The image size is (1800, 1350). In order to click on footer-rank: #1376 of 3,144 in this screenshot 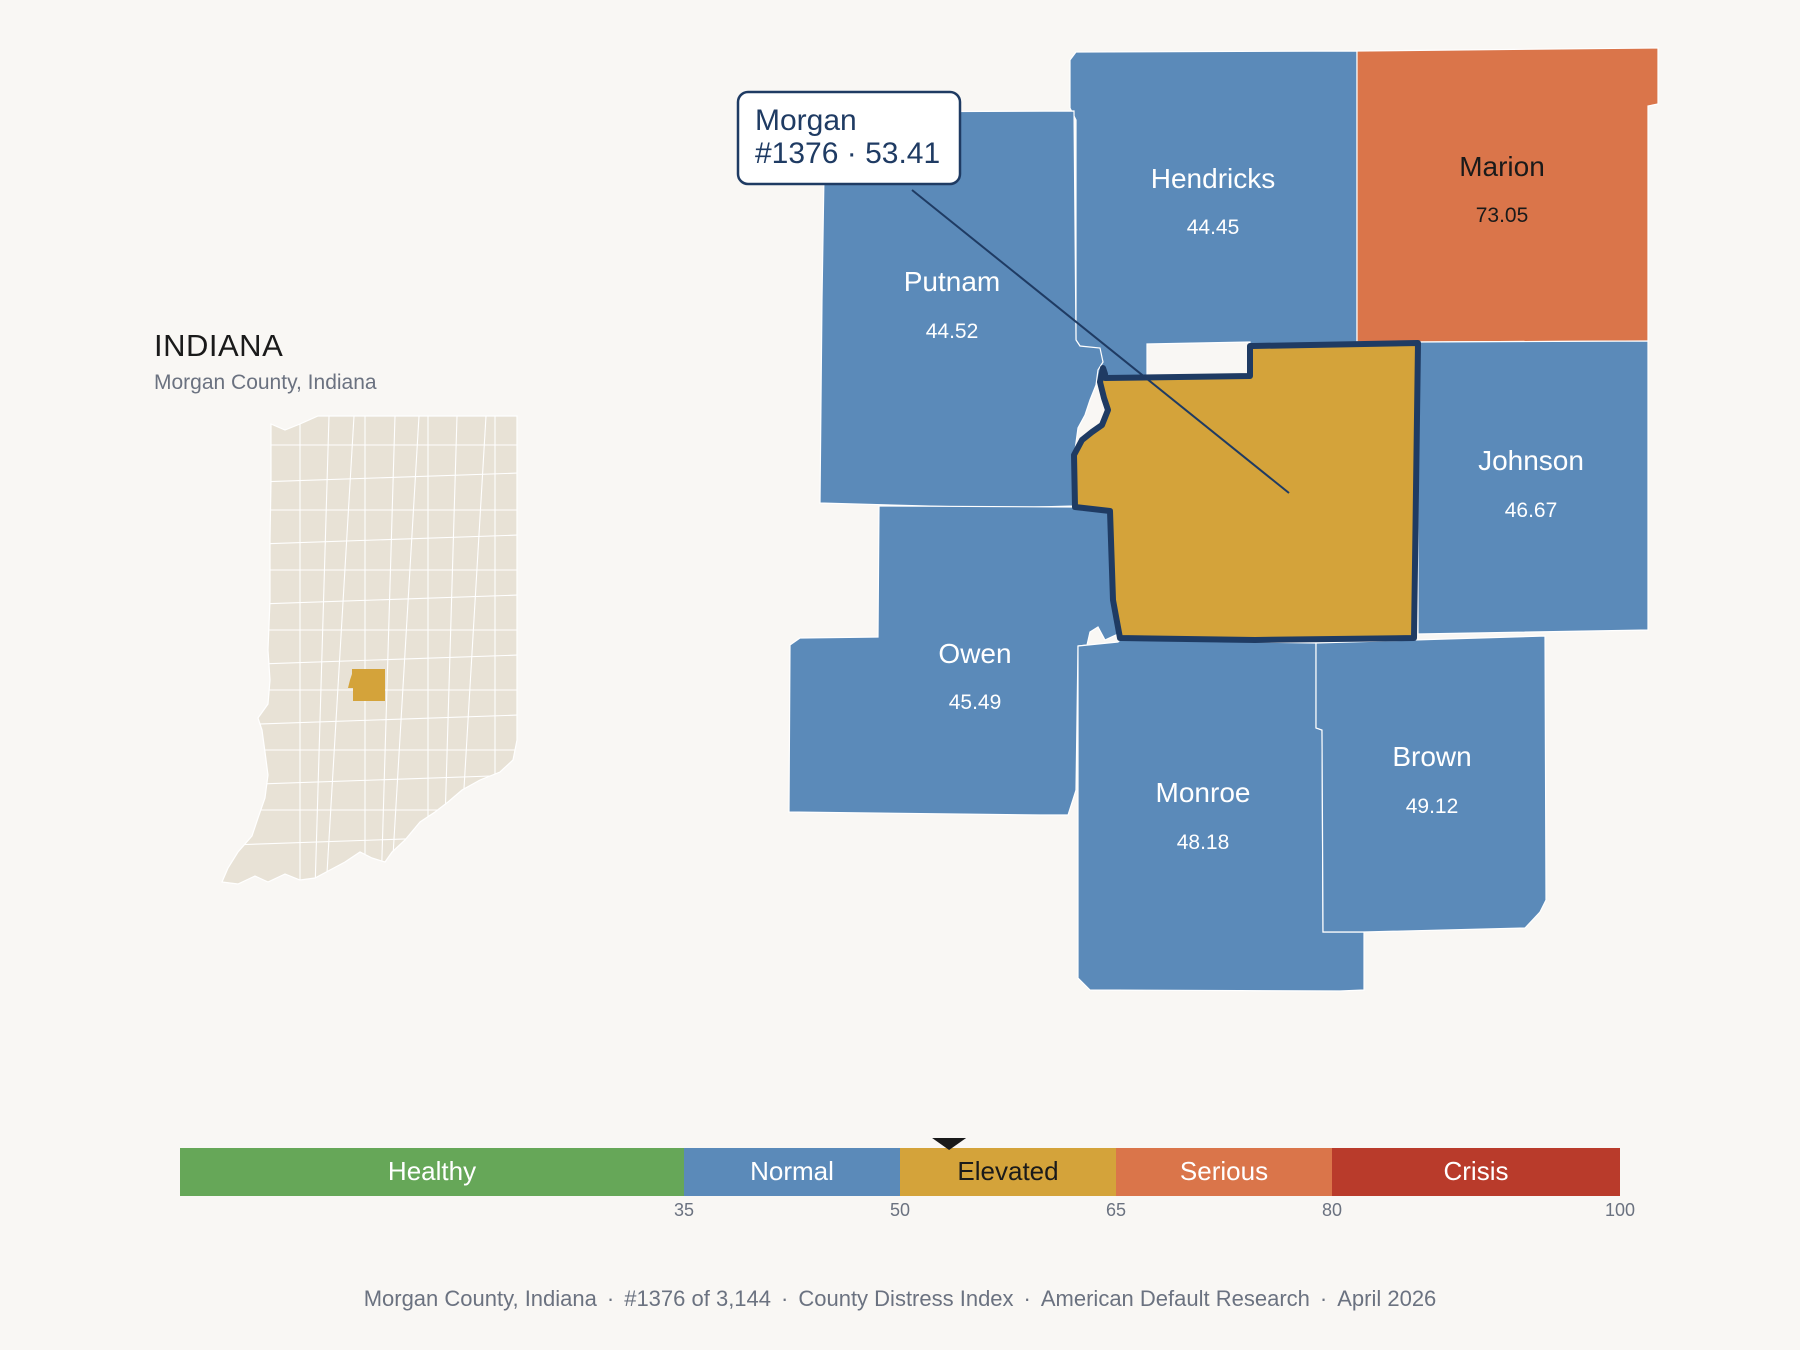, I will do `click(698, 1298)`.